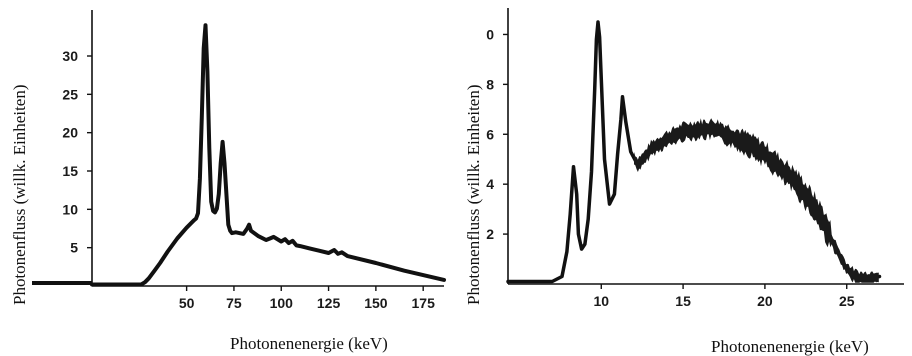 The width and height of the screenshot is (912, 356). I want to click on right-y-axis-label: Photonenfluss (willk. Einheiten), so click(473, 194).